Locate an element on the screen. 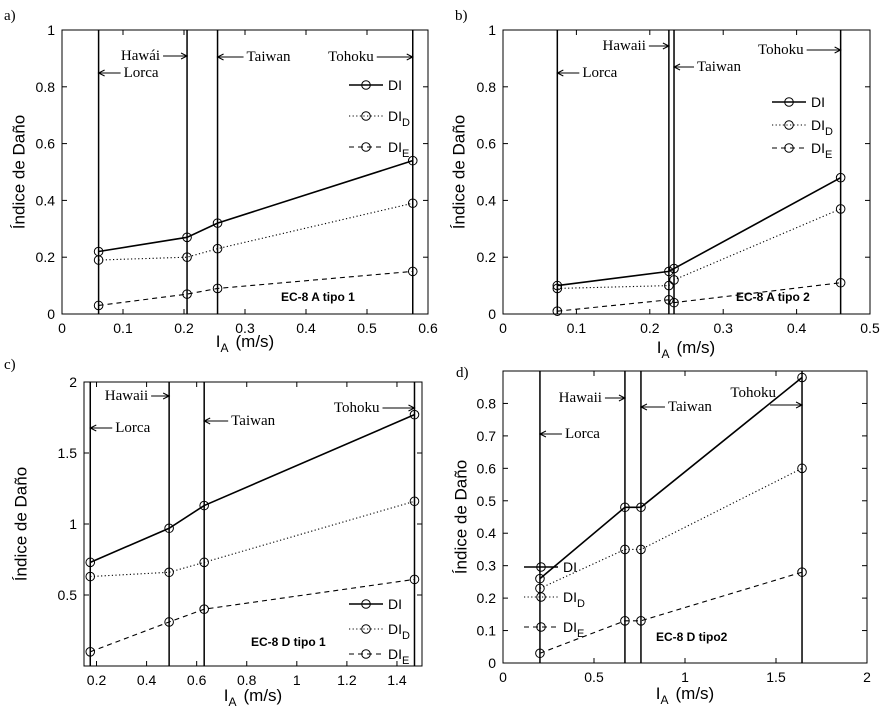 Image resolution: width=886 pixels, height=719 pixels. panel-c-di-e-line is located at coordinates (252, 615).